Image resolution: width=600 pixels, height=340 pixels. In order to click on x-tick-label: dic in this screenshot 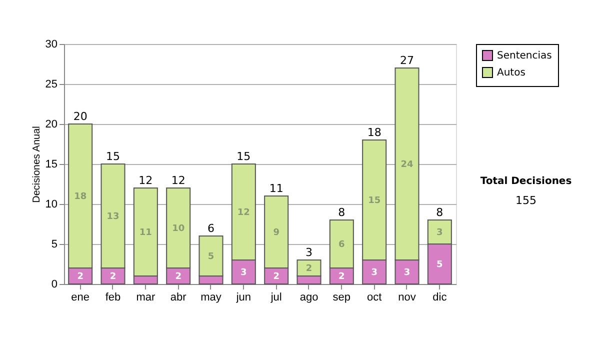, I will do `click(440, 298)`.